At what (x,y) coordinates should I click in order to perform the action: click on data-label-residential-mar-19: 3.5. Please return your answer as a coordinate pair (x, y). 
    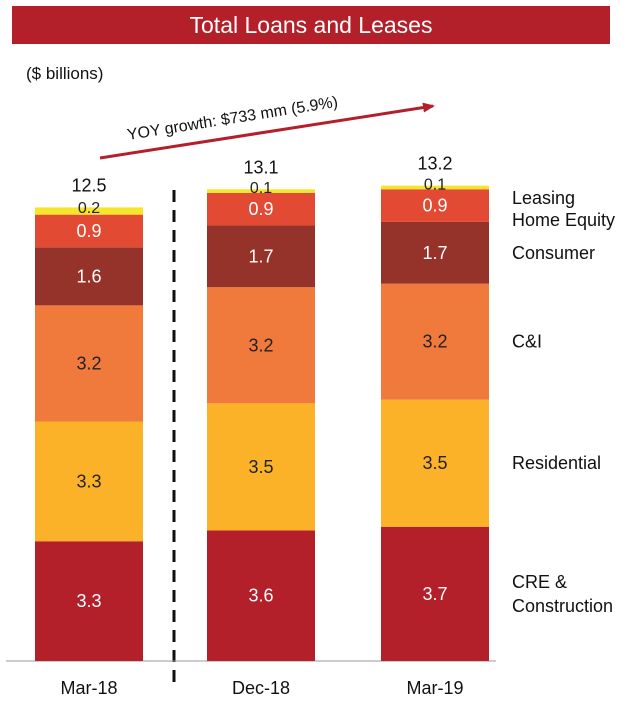
    Looking at the image, I should click on (434, 463).